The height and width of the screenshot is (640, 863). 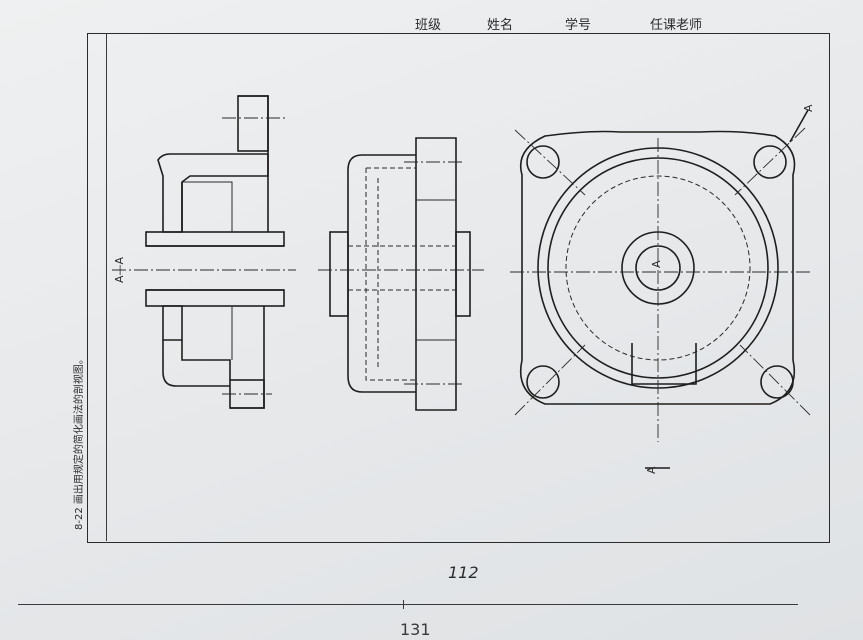 What do you see at coordinates (463, 572) in the screenshot?
I see `page-number: 112` at bounding box center [463, 572].